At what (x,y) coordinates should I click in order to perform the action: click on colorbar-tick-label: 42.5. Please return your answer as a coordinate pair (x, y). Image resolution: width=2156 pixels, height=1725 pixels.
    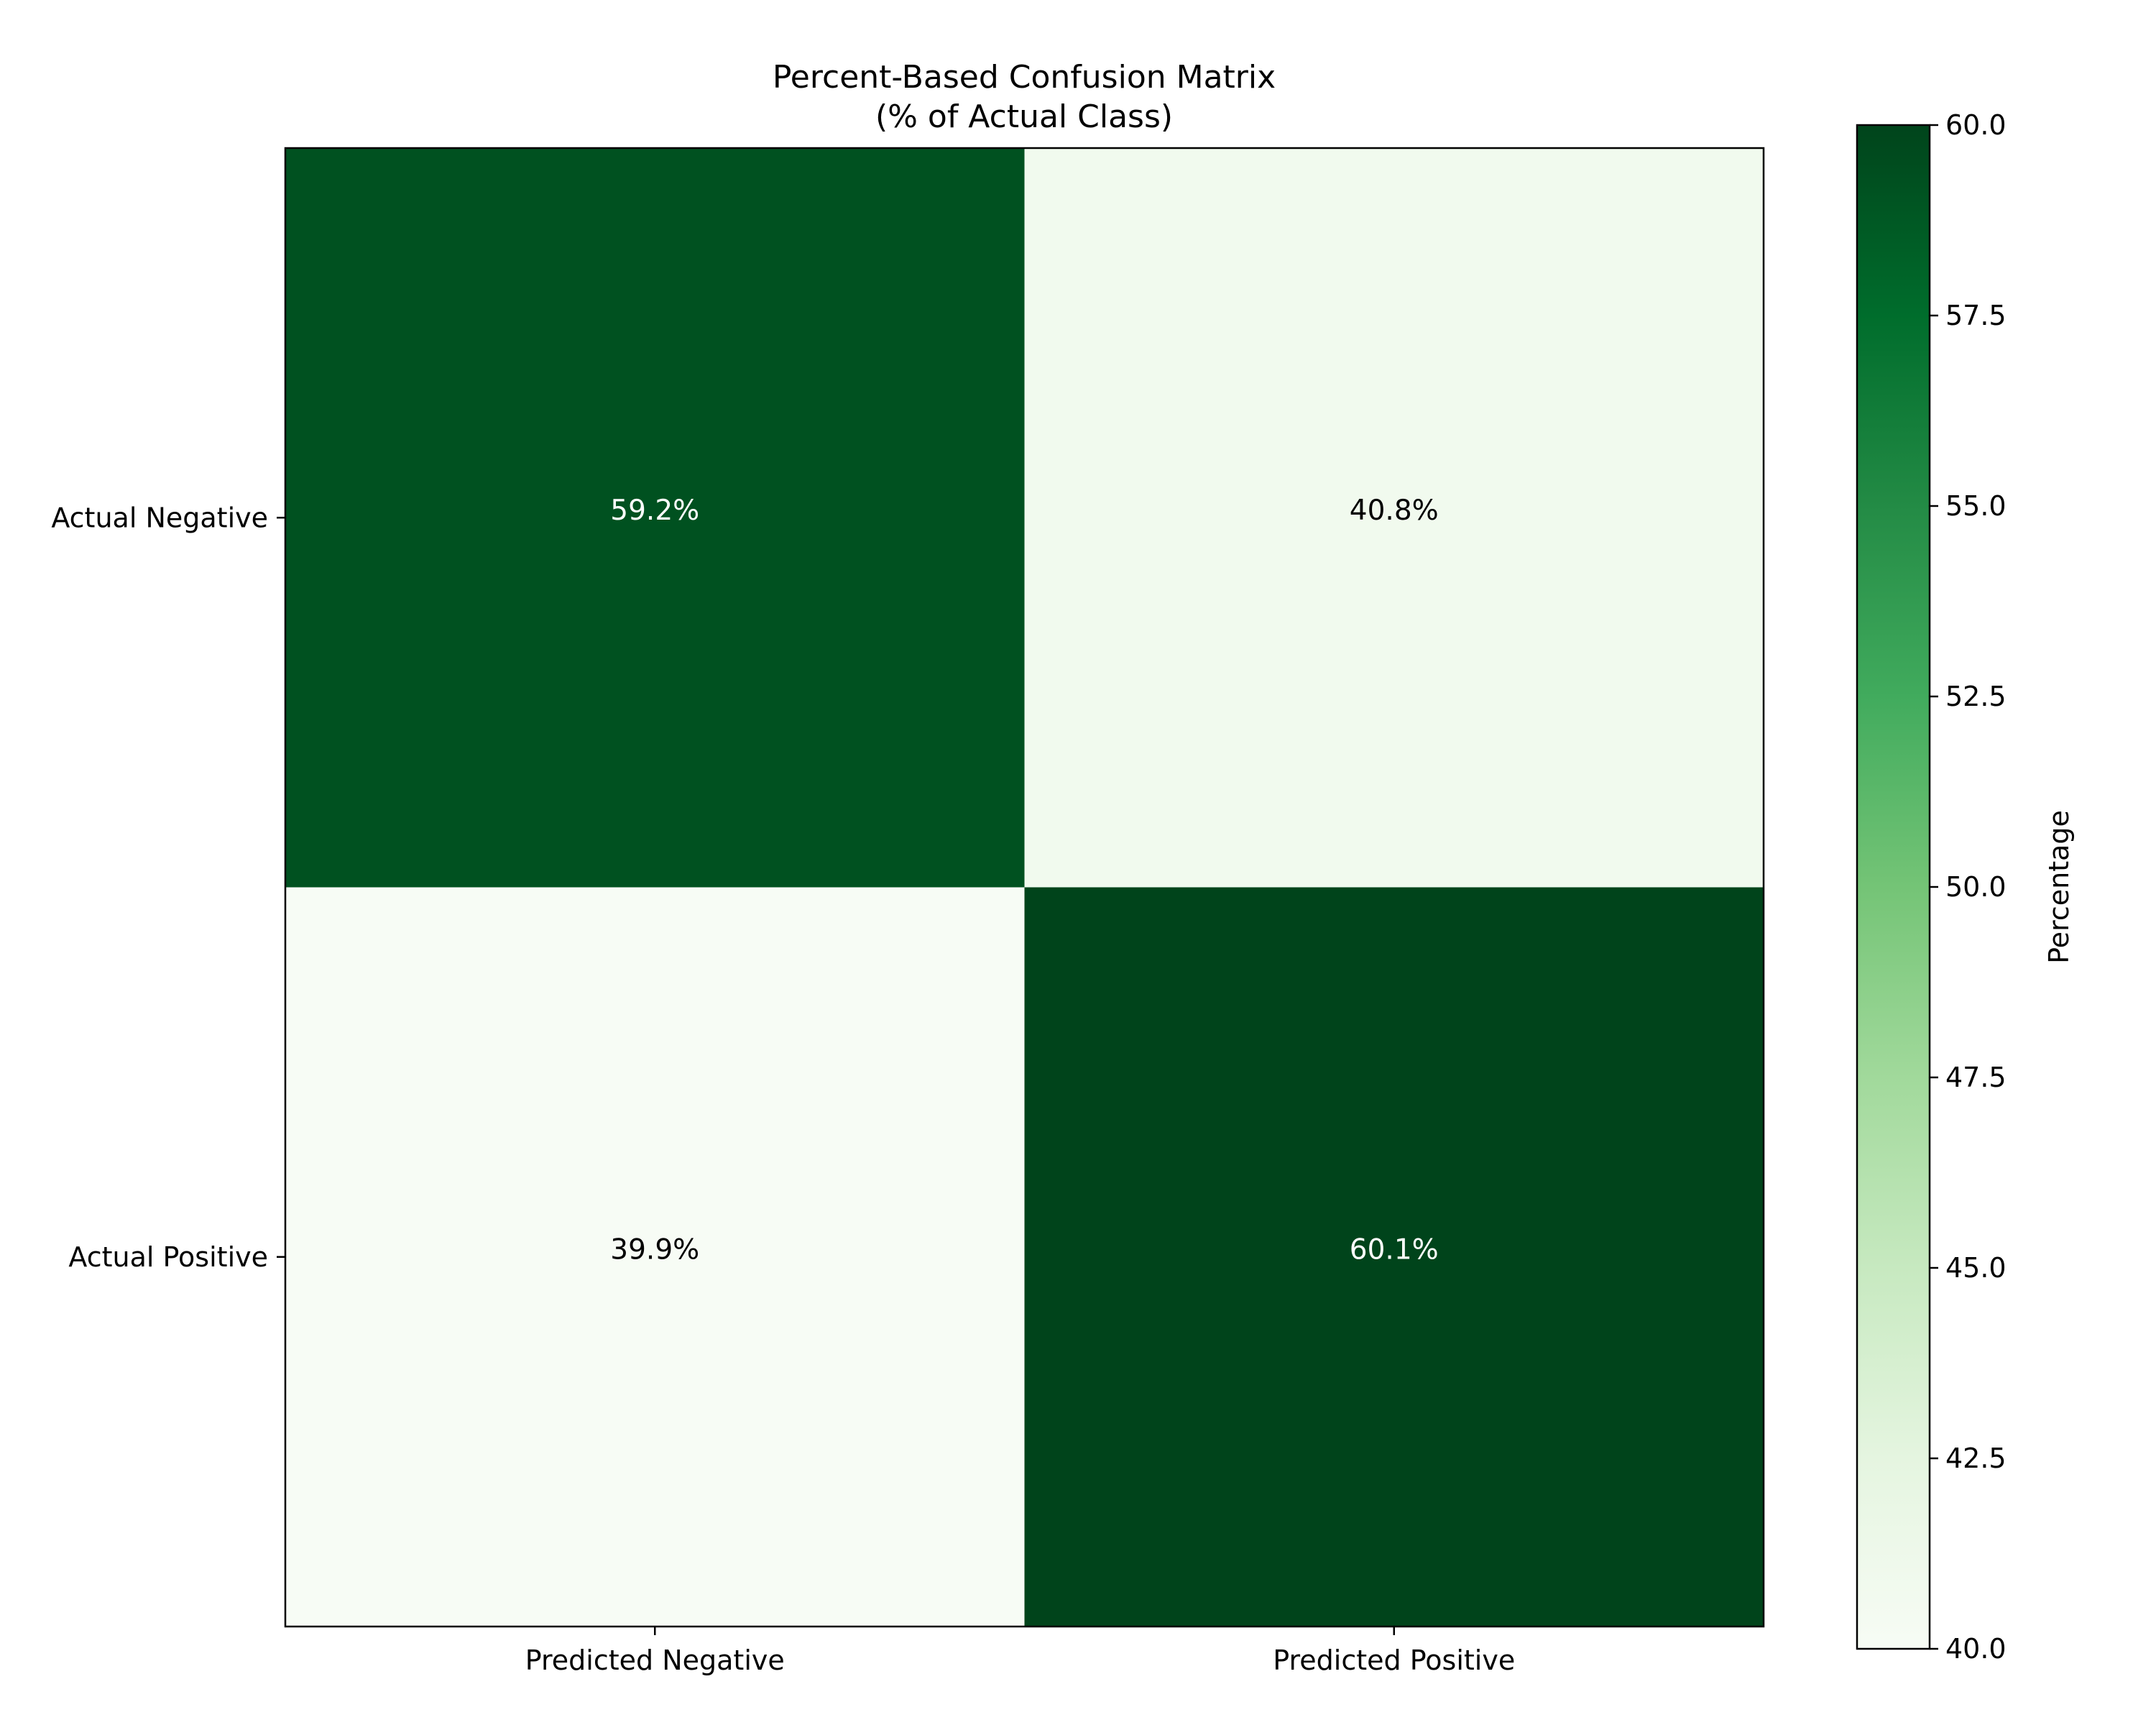
    Looking at the image, I should click on (1976, 1458).